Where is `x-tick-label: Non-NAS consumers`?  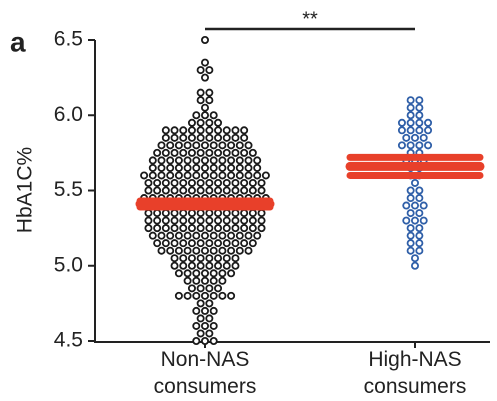
x-tick-label: Non-NAS consumers is located at coordinates (205, 373).